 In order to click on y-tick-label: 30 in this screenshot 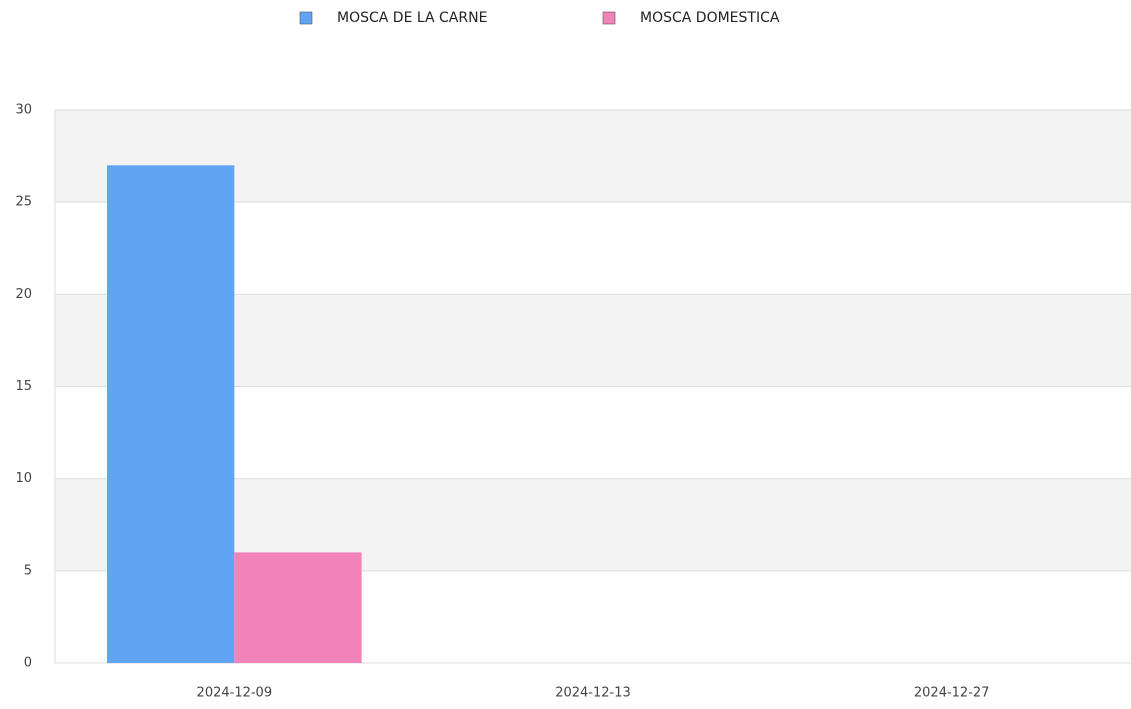, I will do `click(23, 110)`.